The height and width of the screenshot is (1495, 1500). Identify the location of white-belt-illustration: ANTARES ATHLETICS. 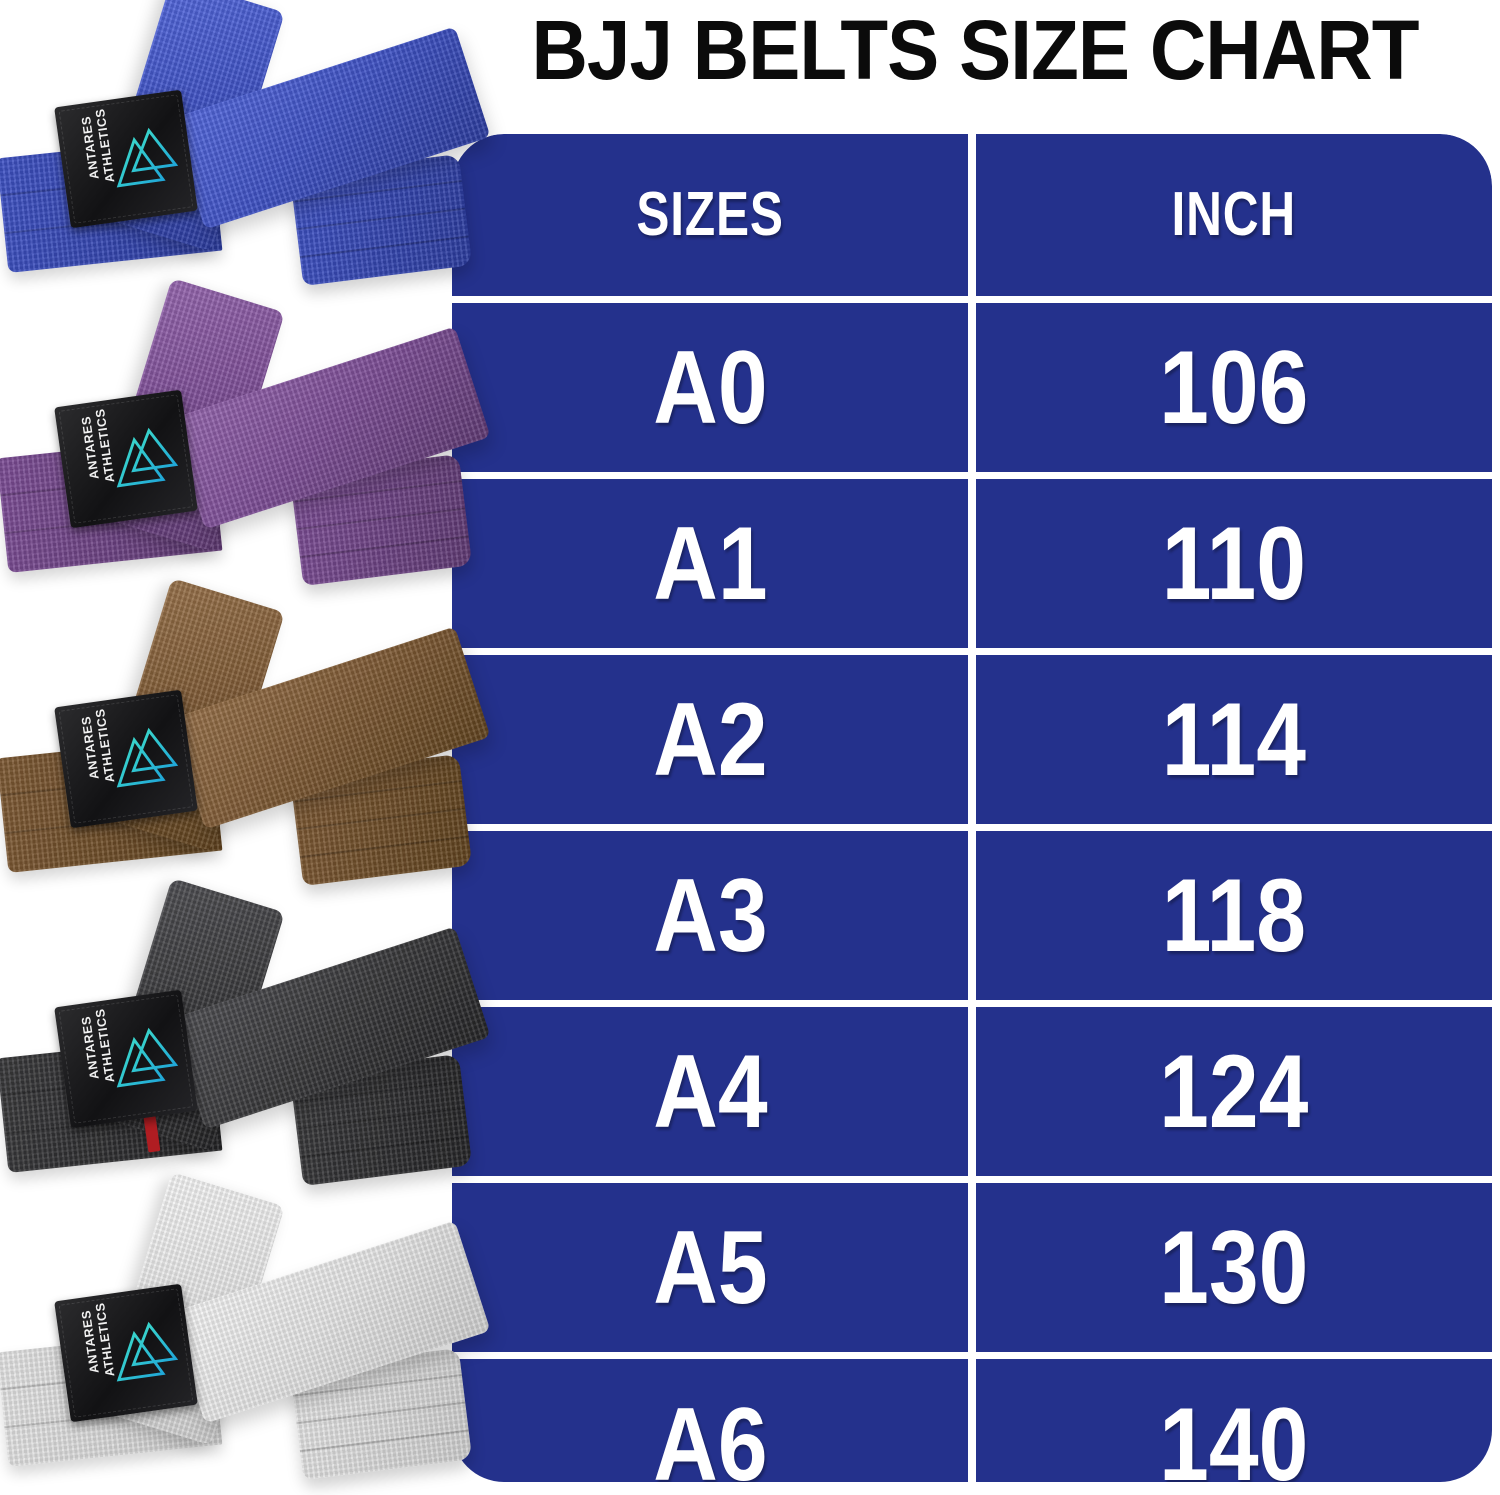
(245, 1329).